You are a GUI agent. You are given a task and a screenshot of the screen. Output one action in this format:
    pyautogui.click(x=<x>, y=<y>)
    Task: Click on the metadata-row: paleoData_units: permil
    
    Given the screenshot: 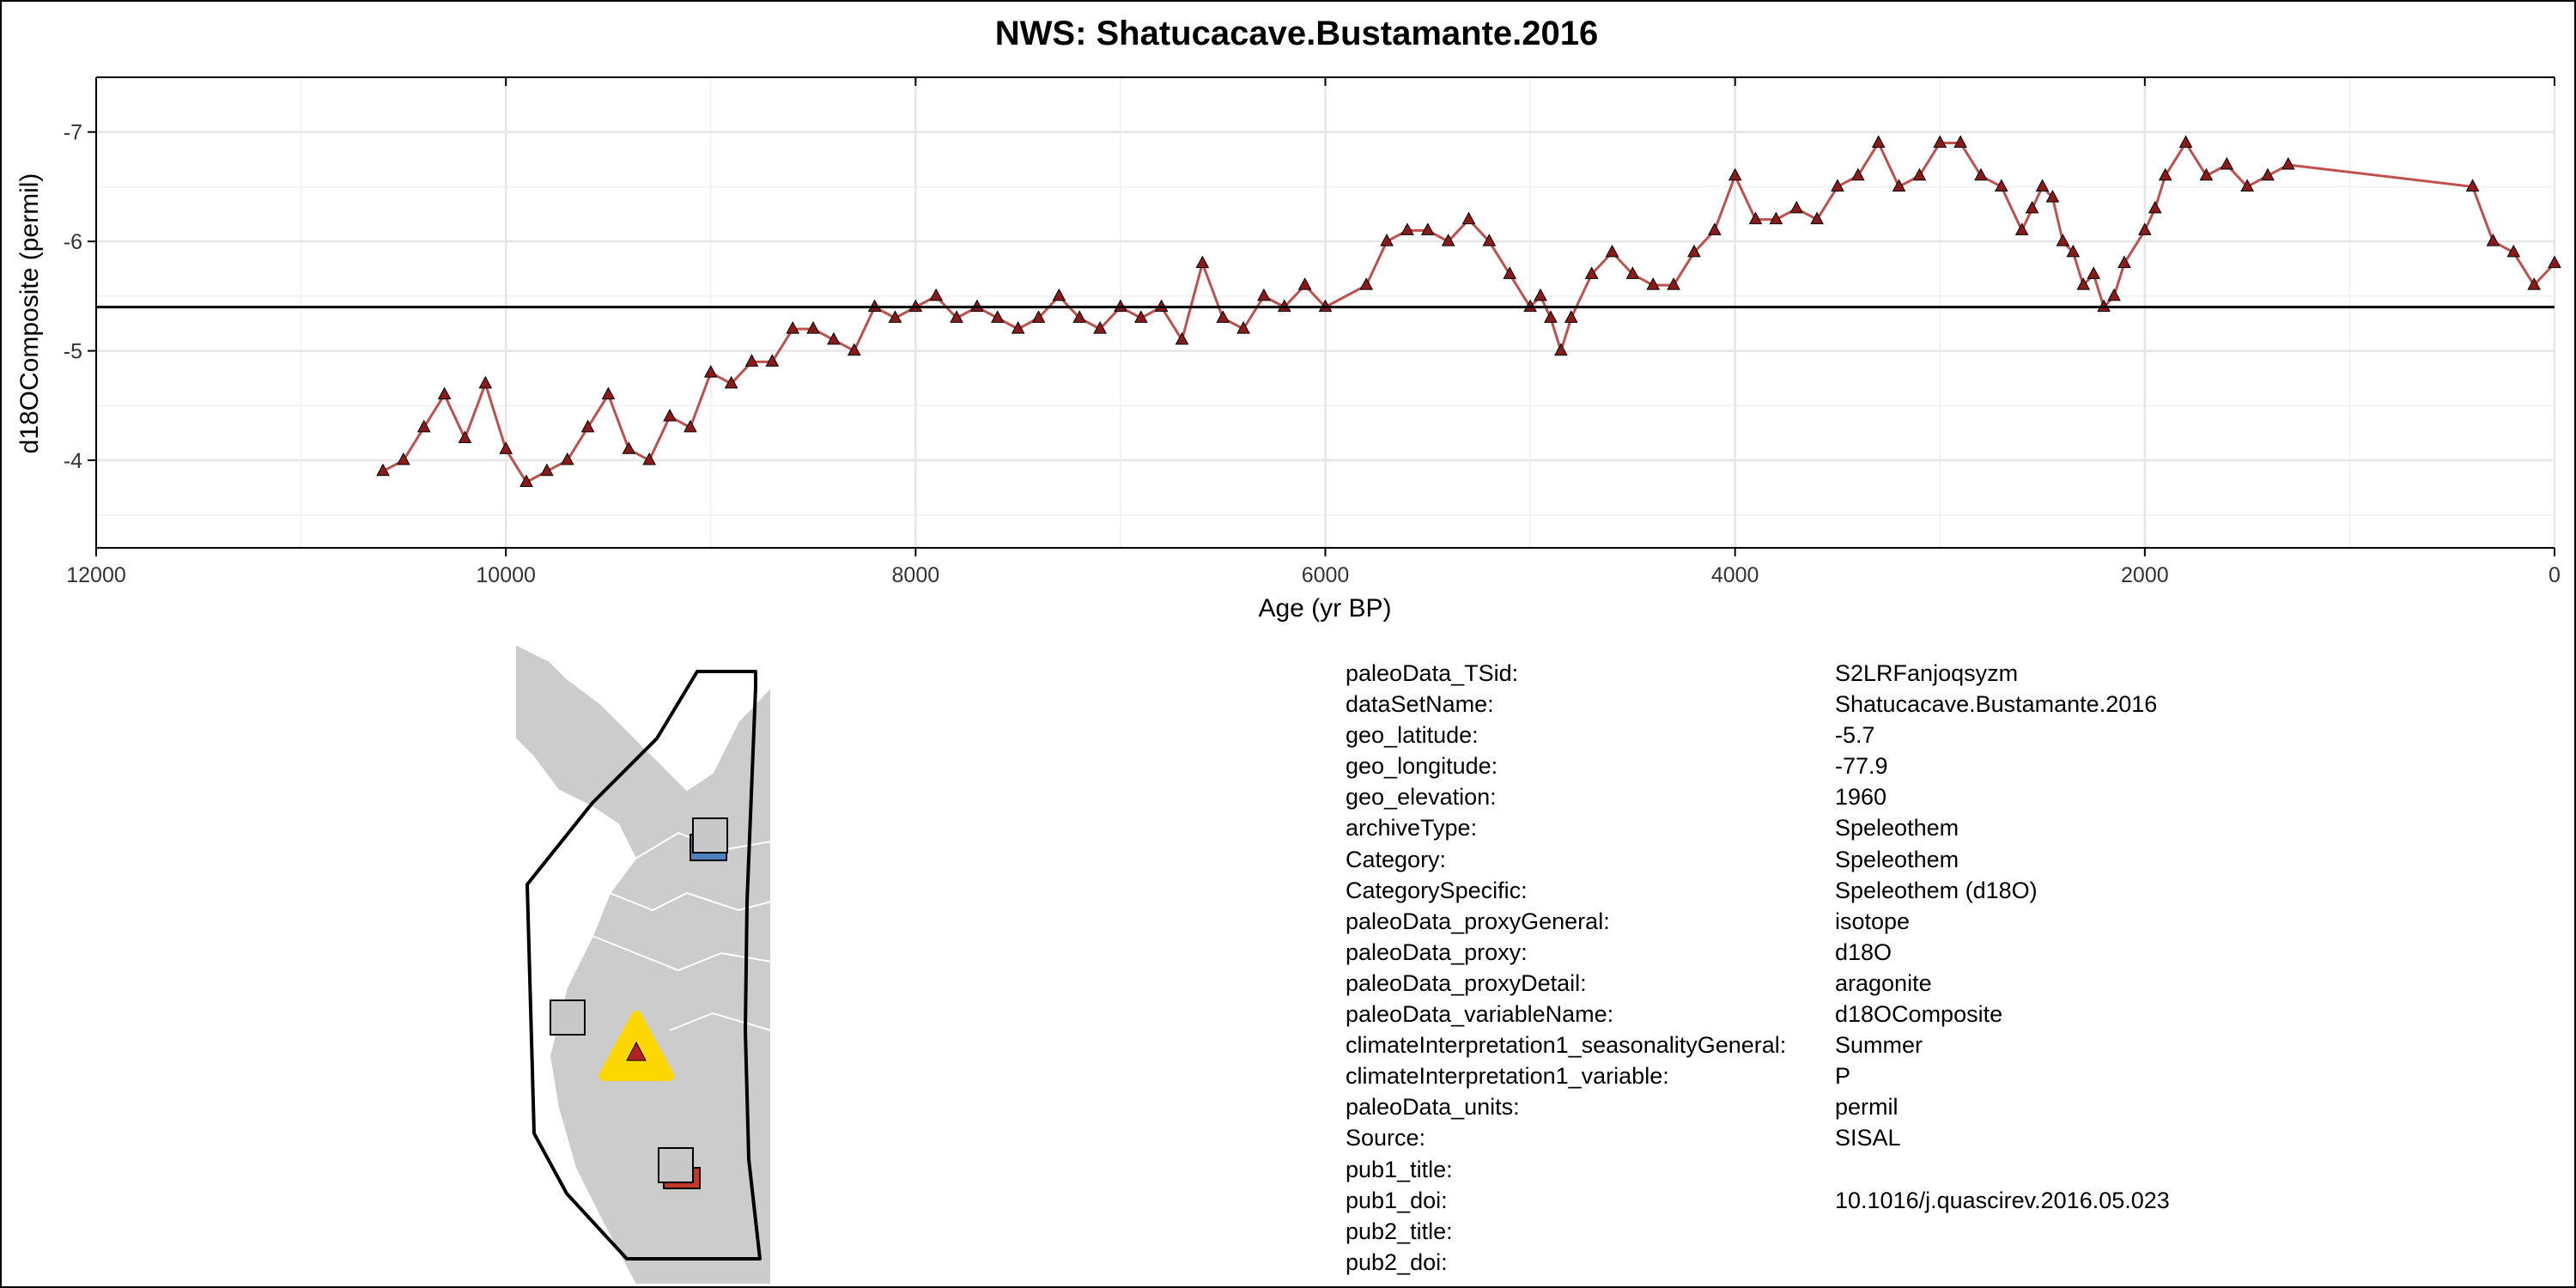 What is the action you would take?
    pyautogui.click(x=1758, y=1107)
    